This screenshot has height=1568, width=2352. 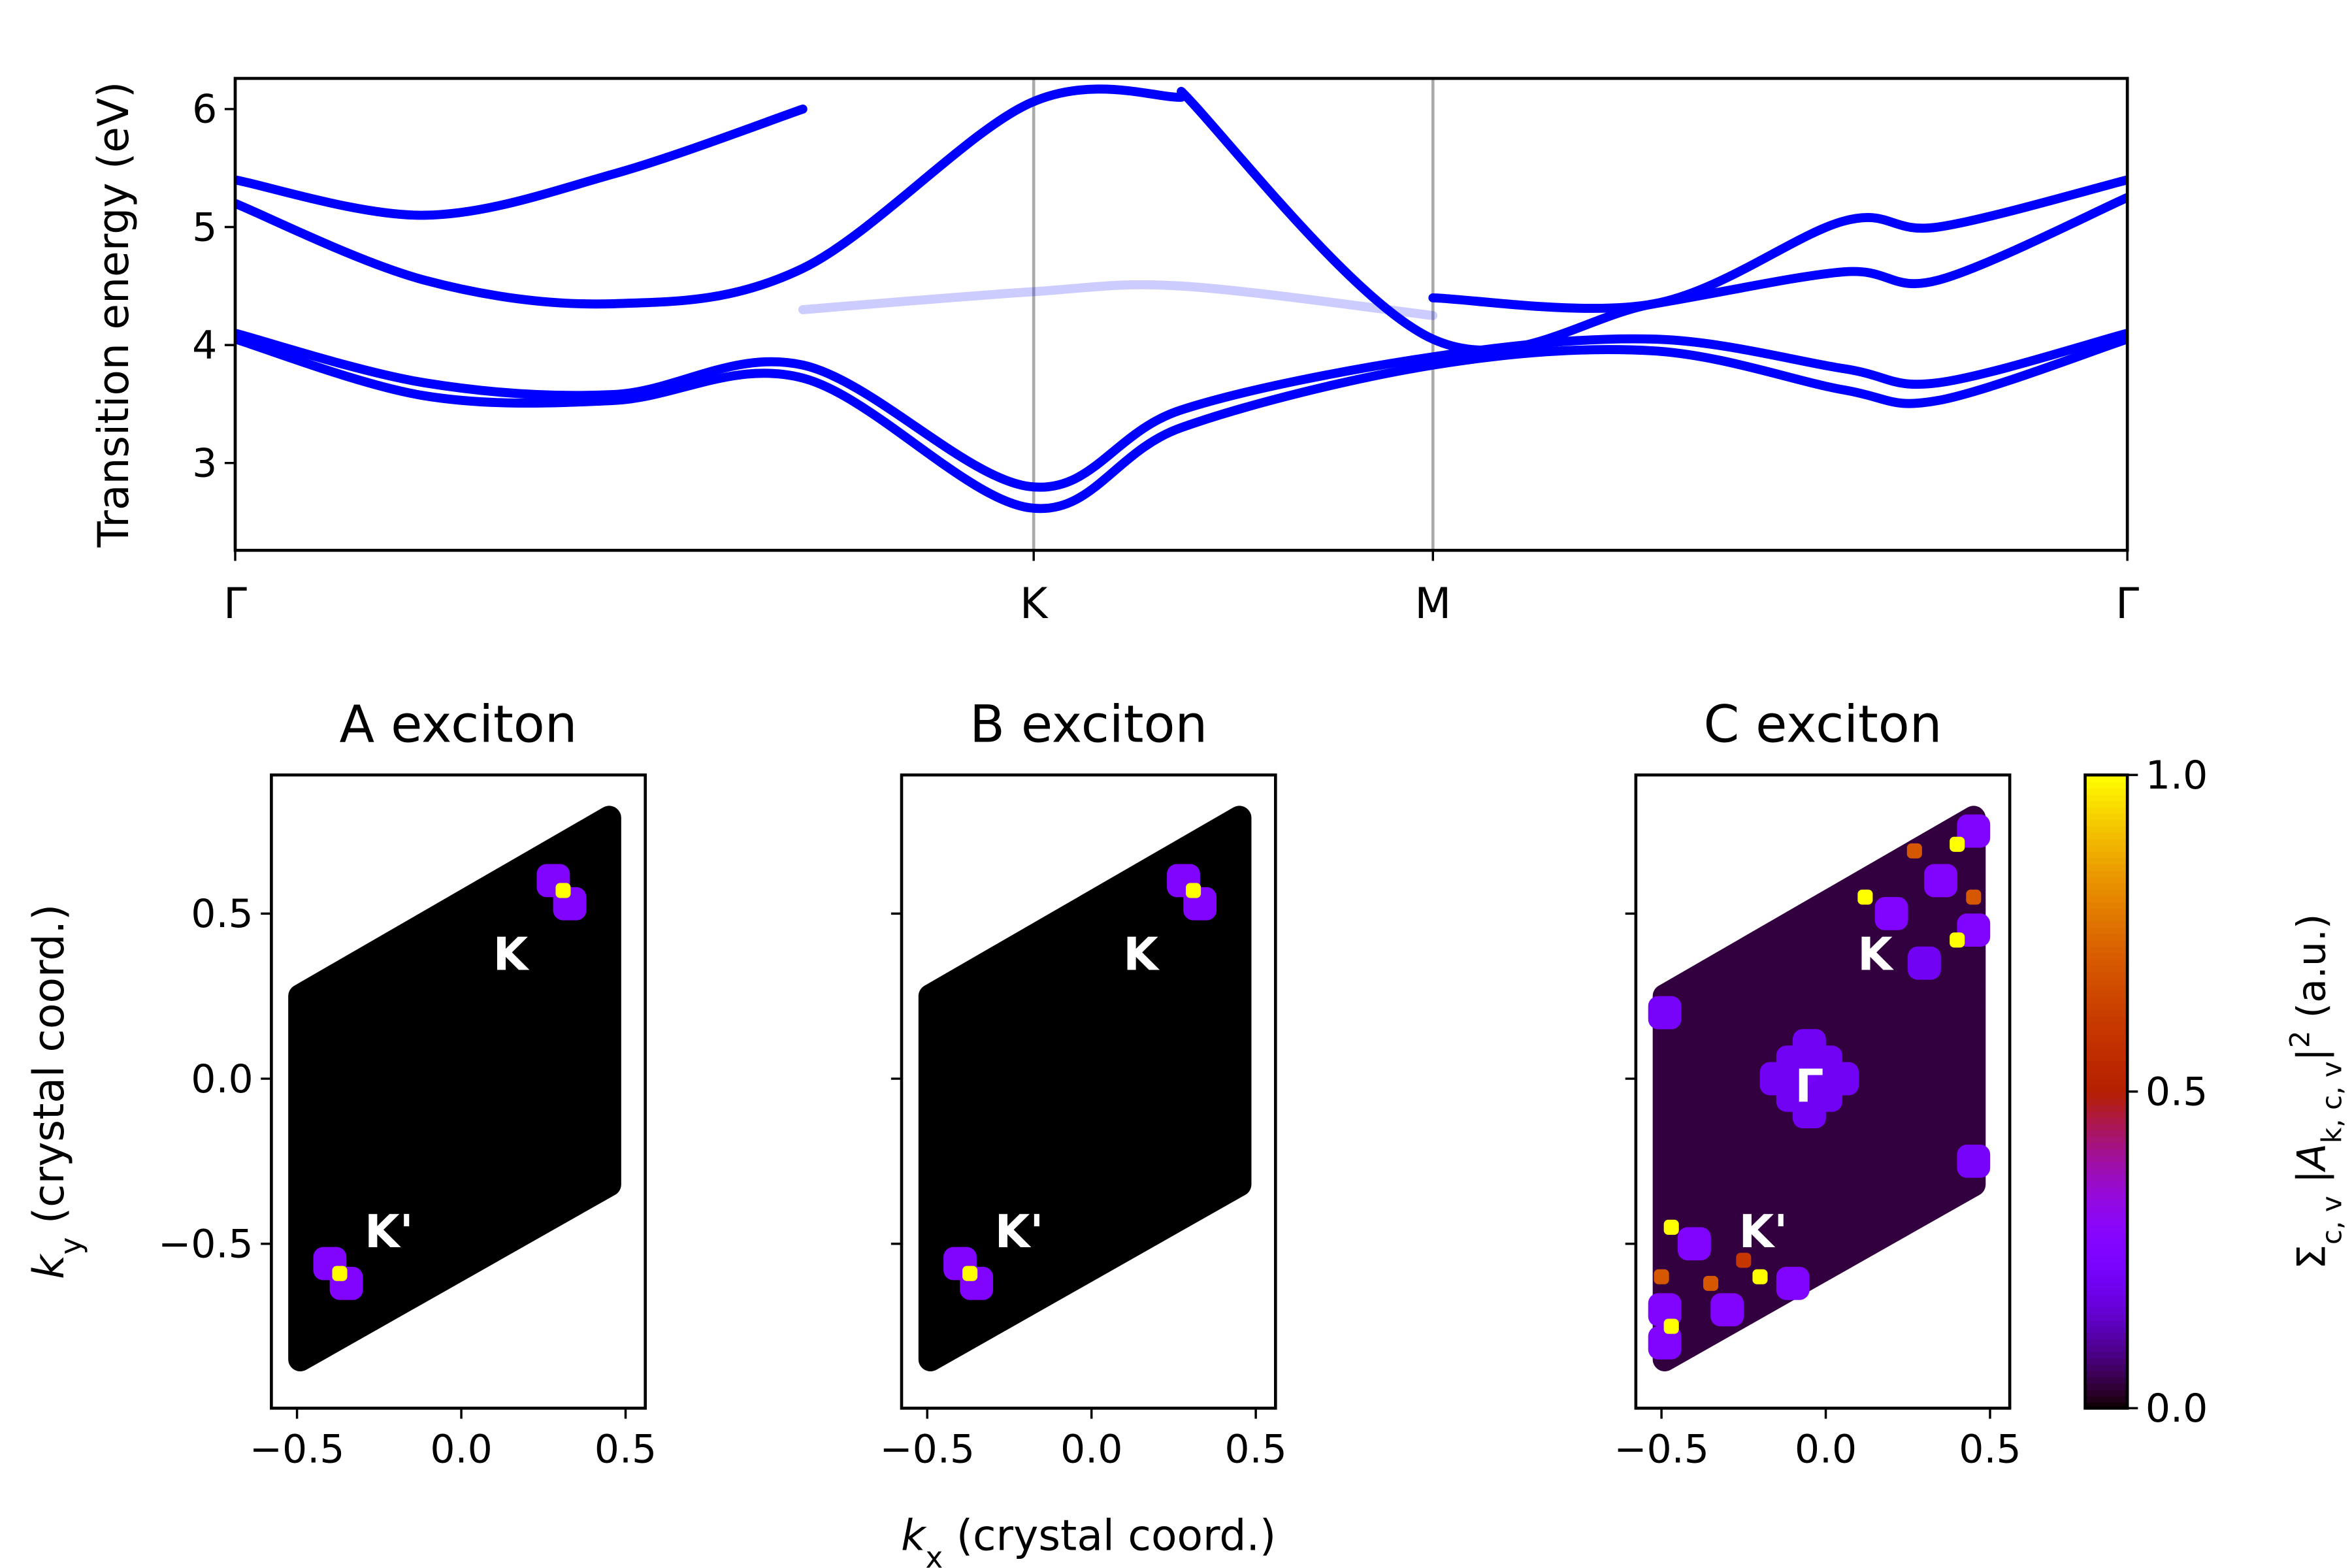 What do you see at coordinates (2315, 1091) in the screenshot?
I see `colorbar-label: Σc, v |Ak, c, v|2 (a.u.)` at bounding box center [2315, 1091].